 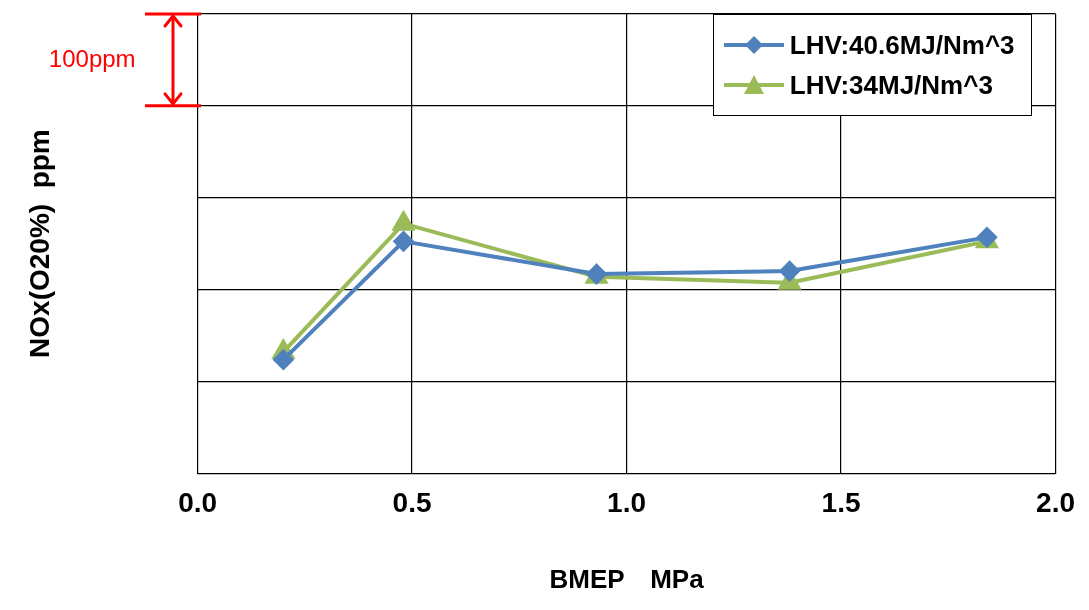 I want to click on x-tick-label: 0.0, so click(x=198, y=502).